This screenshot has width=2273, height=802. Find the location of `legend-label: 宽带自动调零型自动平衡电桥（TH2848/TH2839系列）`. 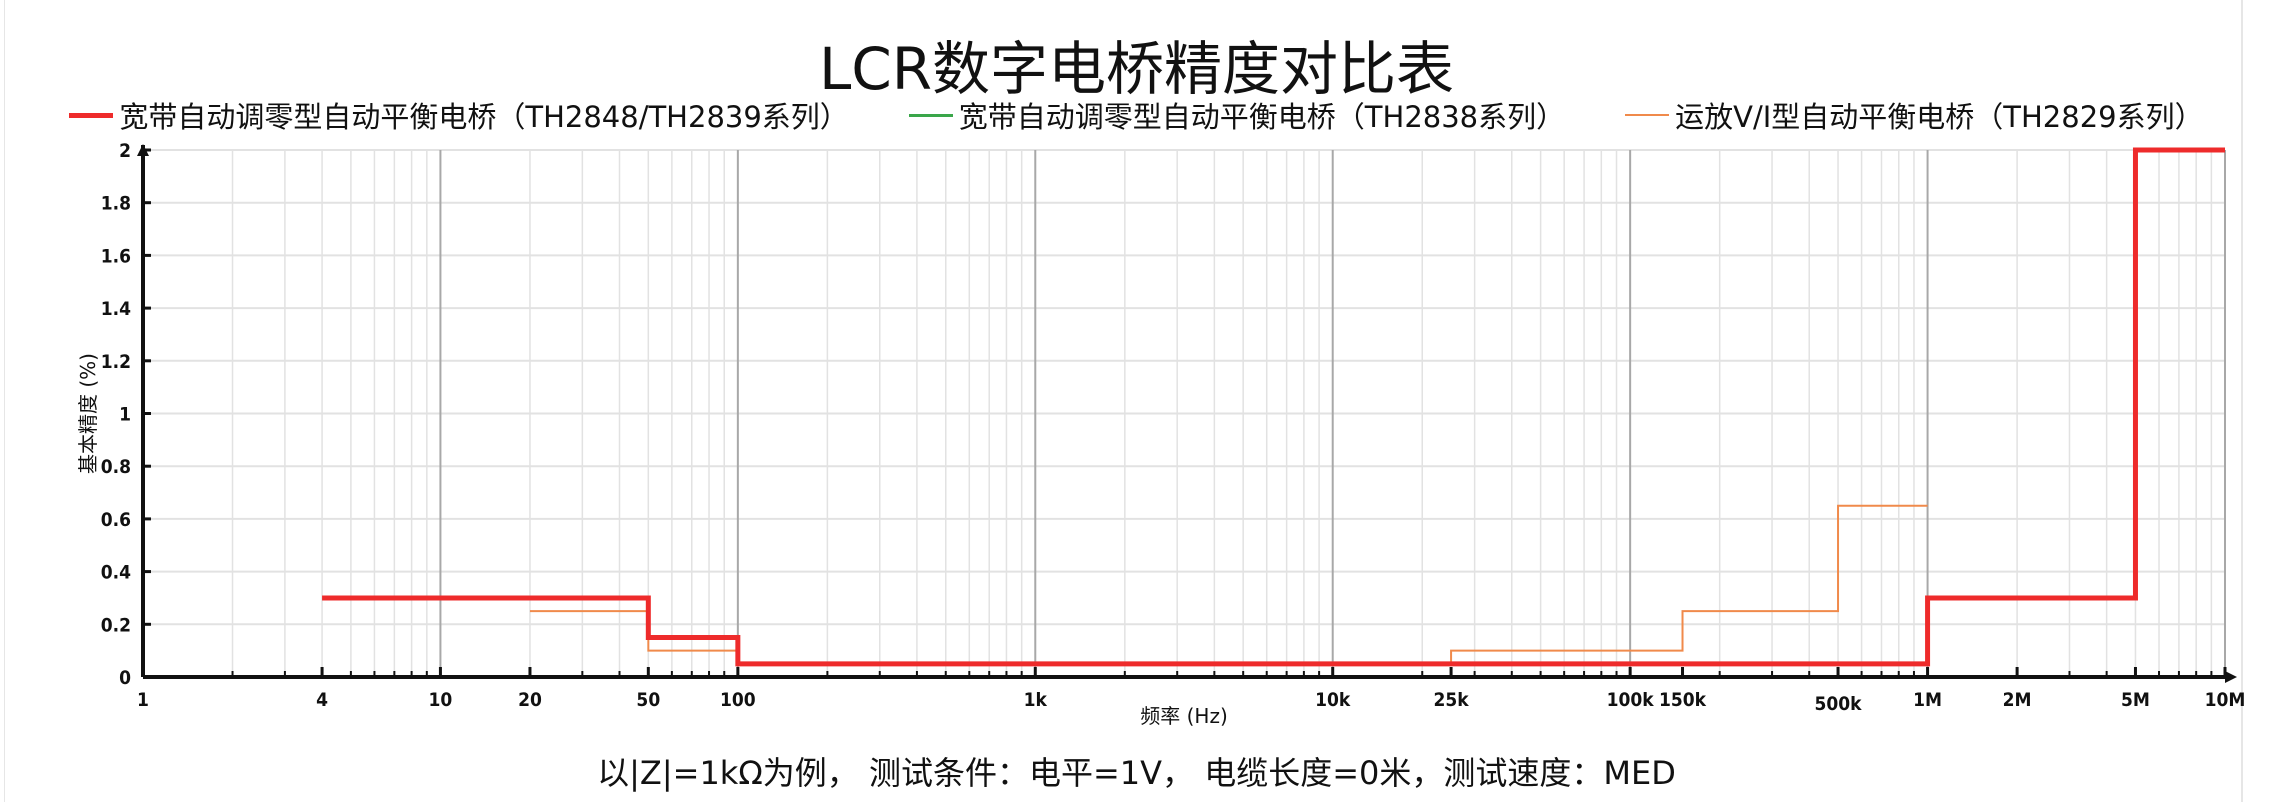

legend-label: 宽带自动调零型自动平衡电桥（TH2848/TH2839系列） is located at coordinates (484, 117).